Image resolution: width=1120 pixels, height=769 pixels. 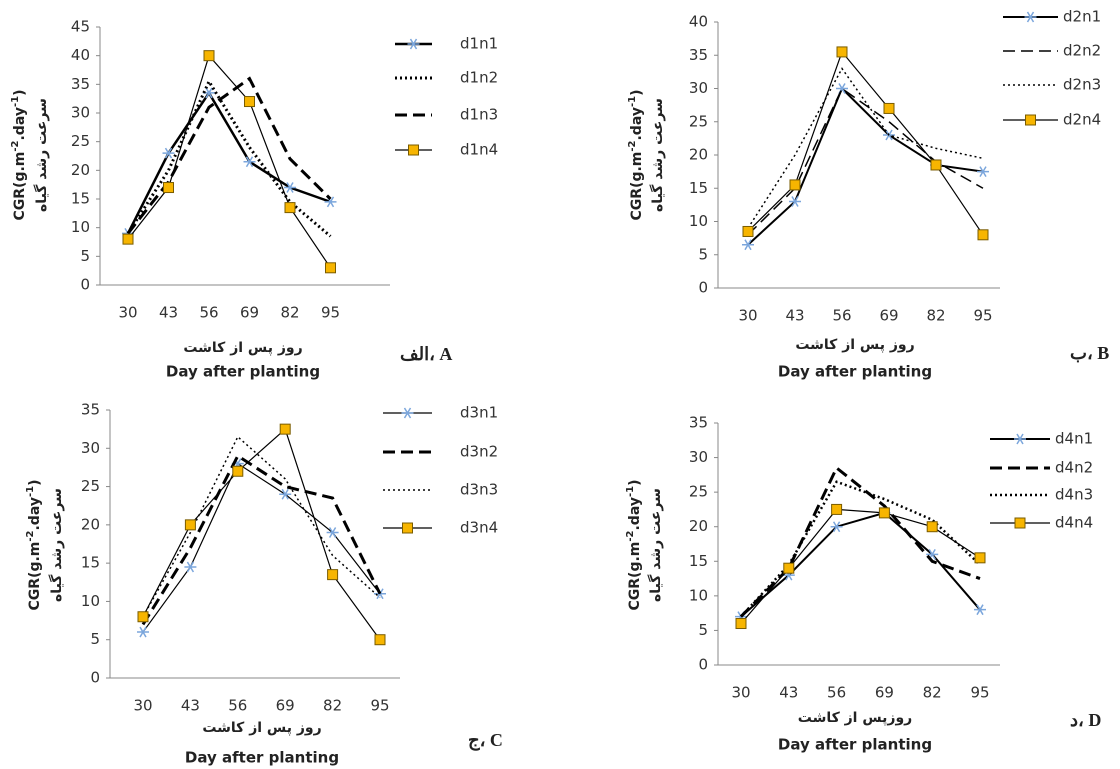 I want to click on y-tick-label: 45, so click(x=80, y=27).